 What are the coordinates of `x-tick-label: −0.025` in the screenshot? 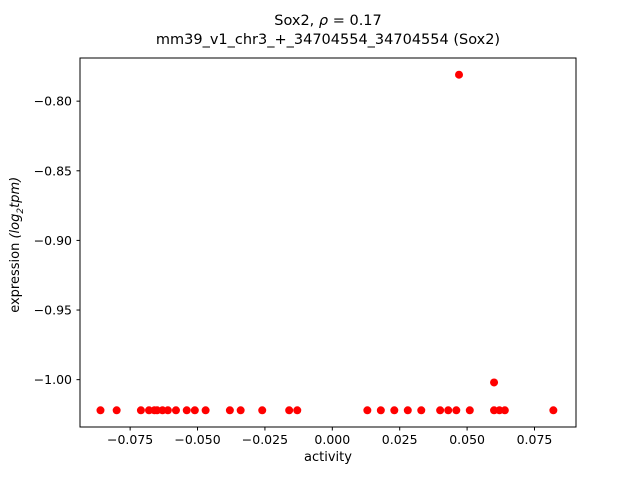 It's located at (265, 439).